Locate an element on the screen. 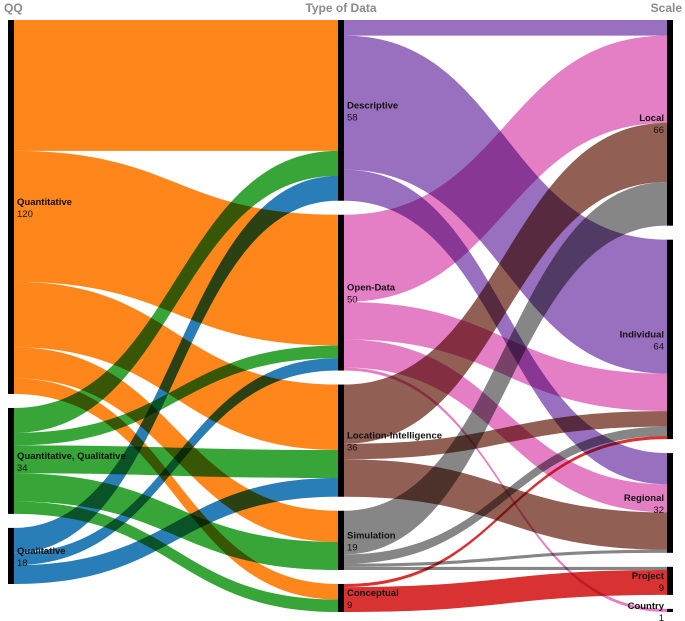 This screenshot has width=685, height=621. node-label-local: Local is located at coordinates (651, 118).